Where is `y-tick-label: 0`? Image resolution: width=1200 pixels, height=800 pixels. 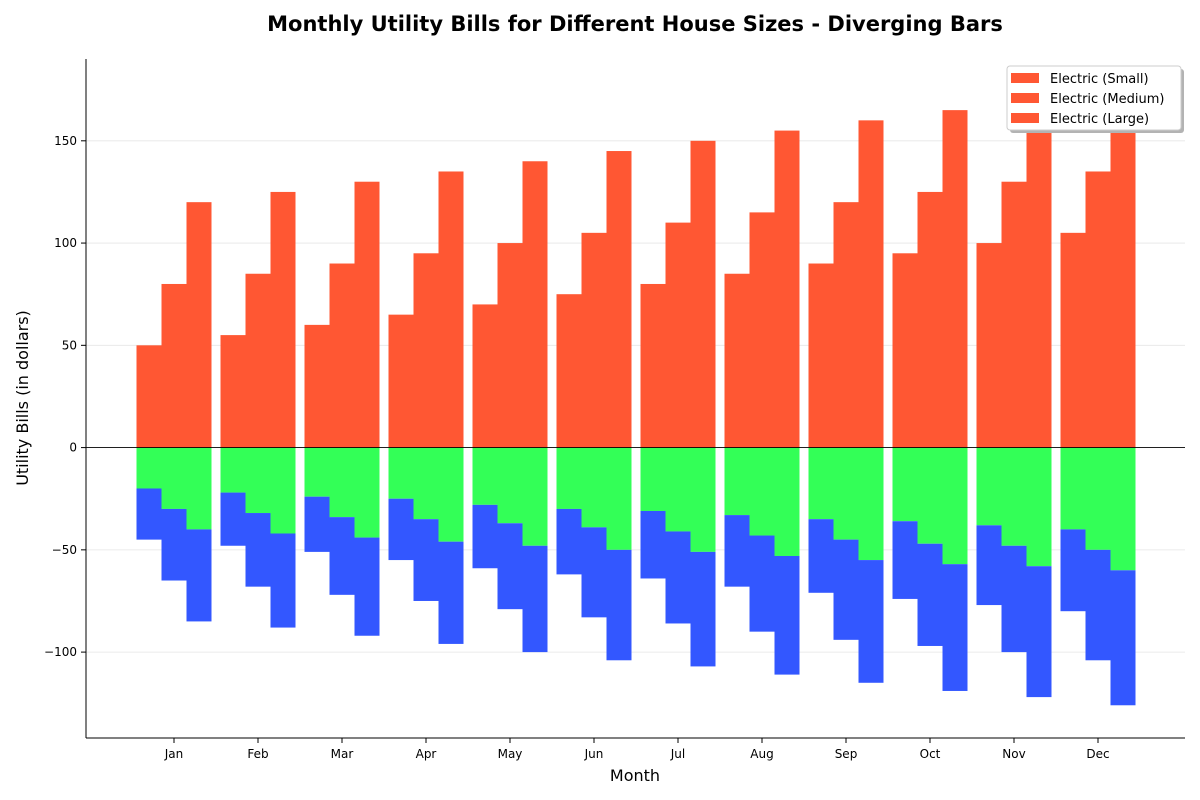 y-tick-label: 0 is located at coordinates (73, 448).